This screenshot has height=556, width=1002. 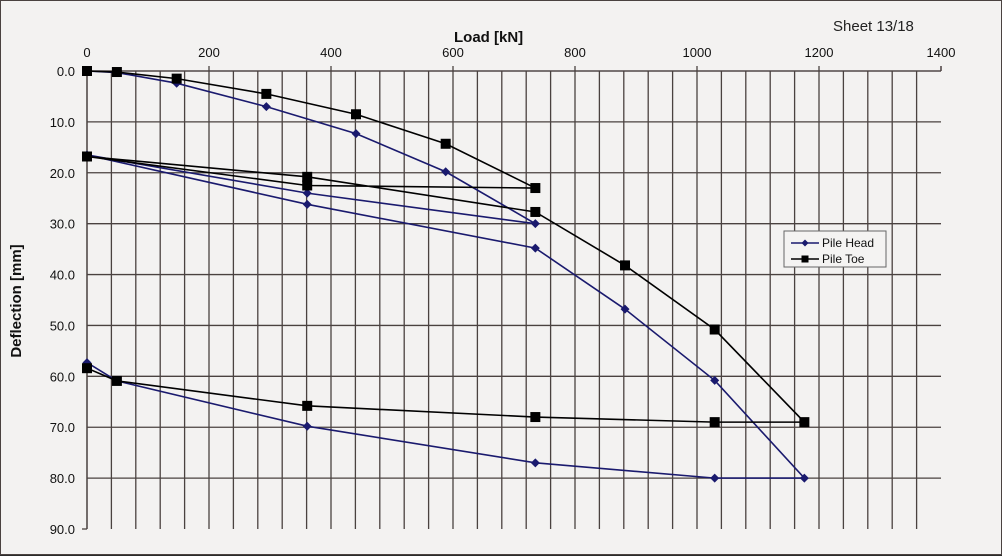 I want to click on y-tick-label: 50.0, so click(x=62, y=325).